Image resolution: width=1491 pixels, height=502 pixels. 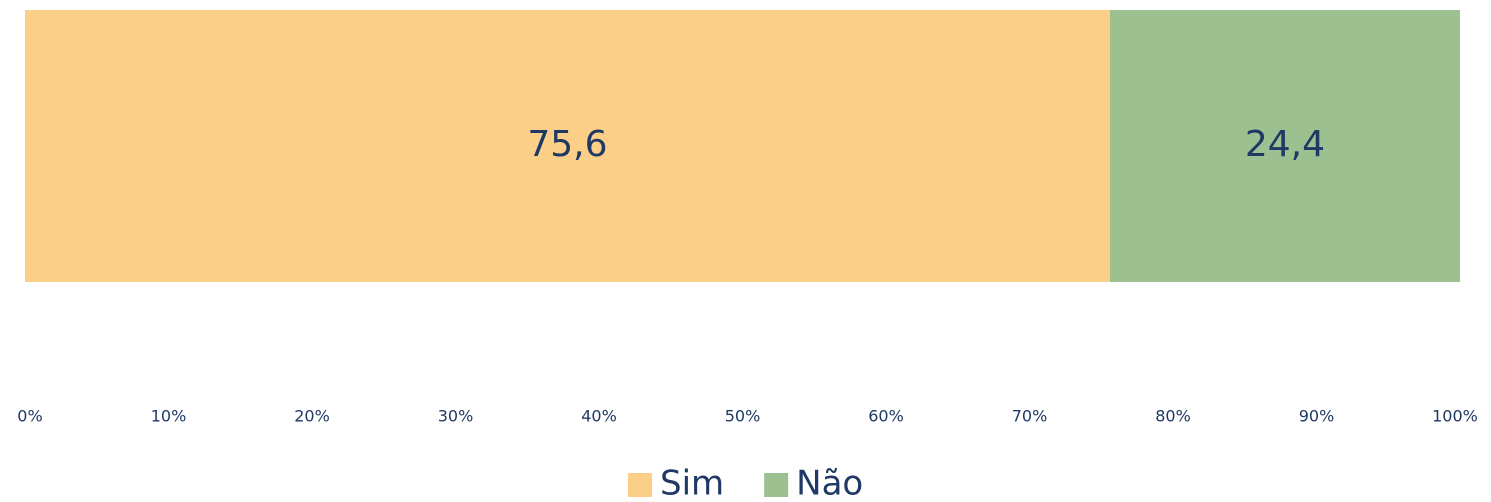 What do you see at coordinates (1455, 416) in the screenshot?
I see `x-tick-label: 100%` at bounding box center [1455, 416].